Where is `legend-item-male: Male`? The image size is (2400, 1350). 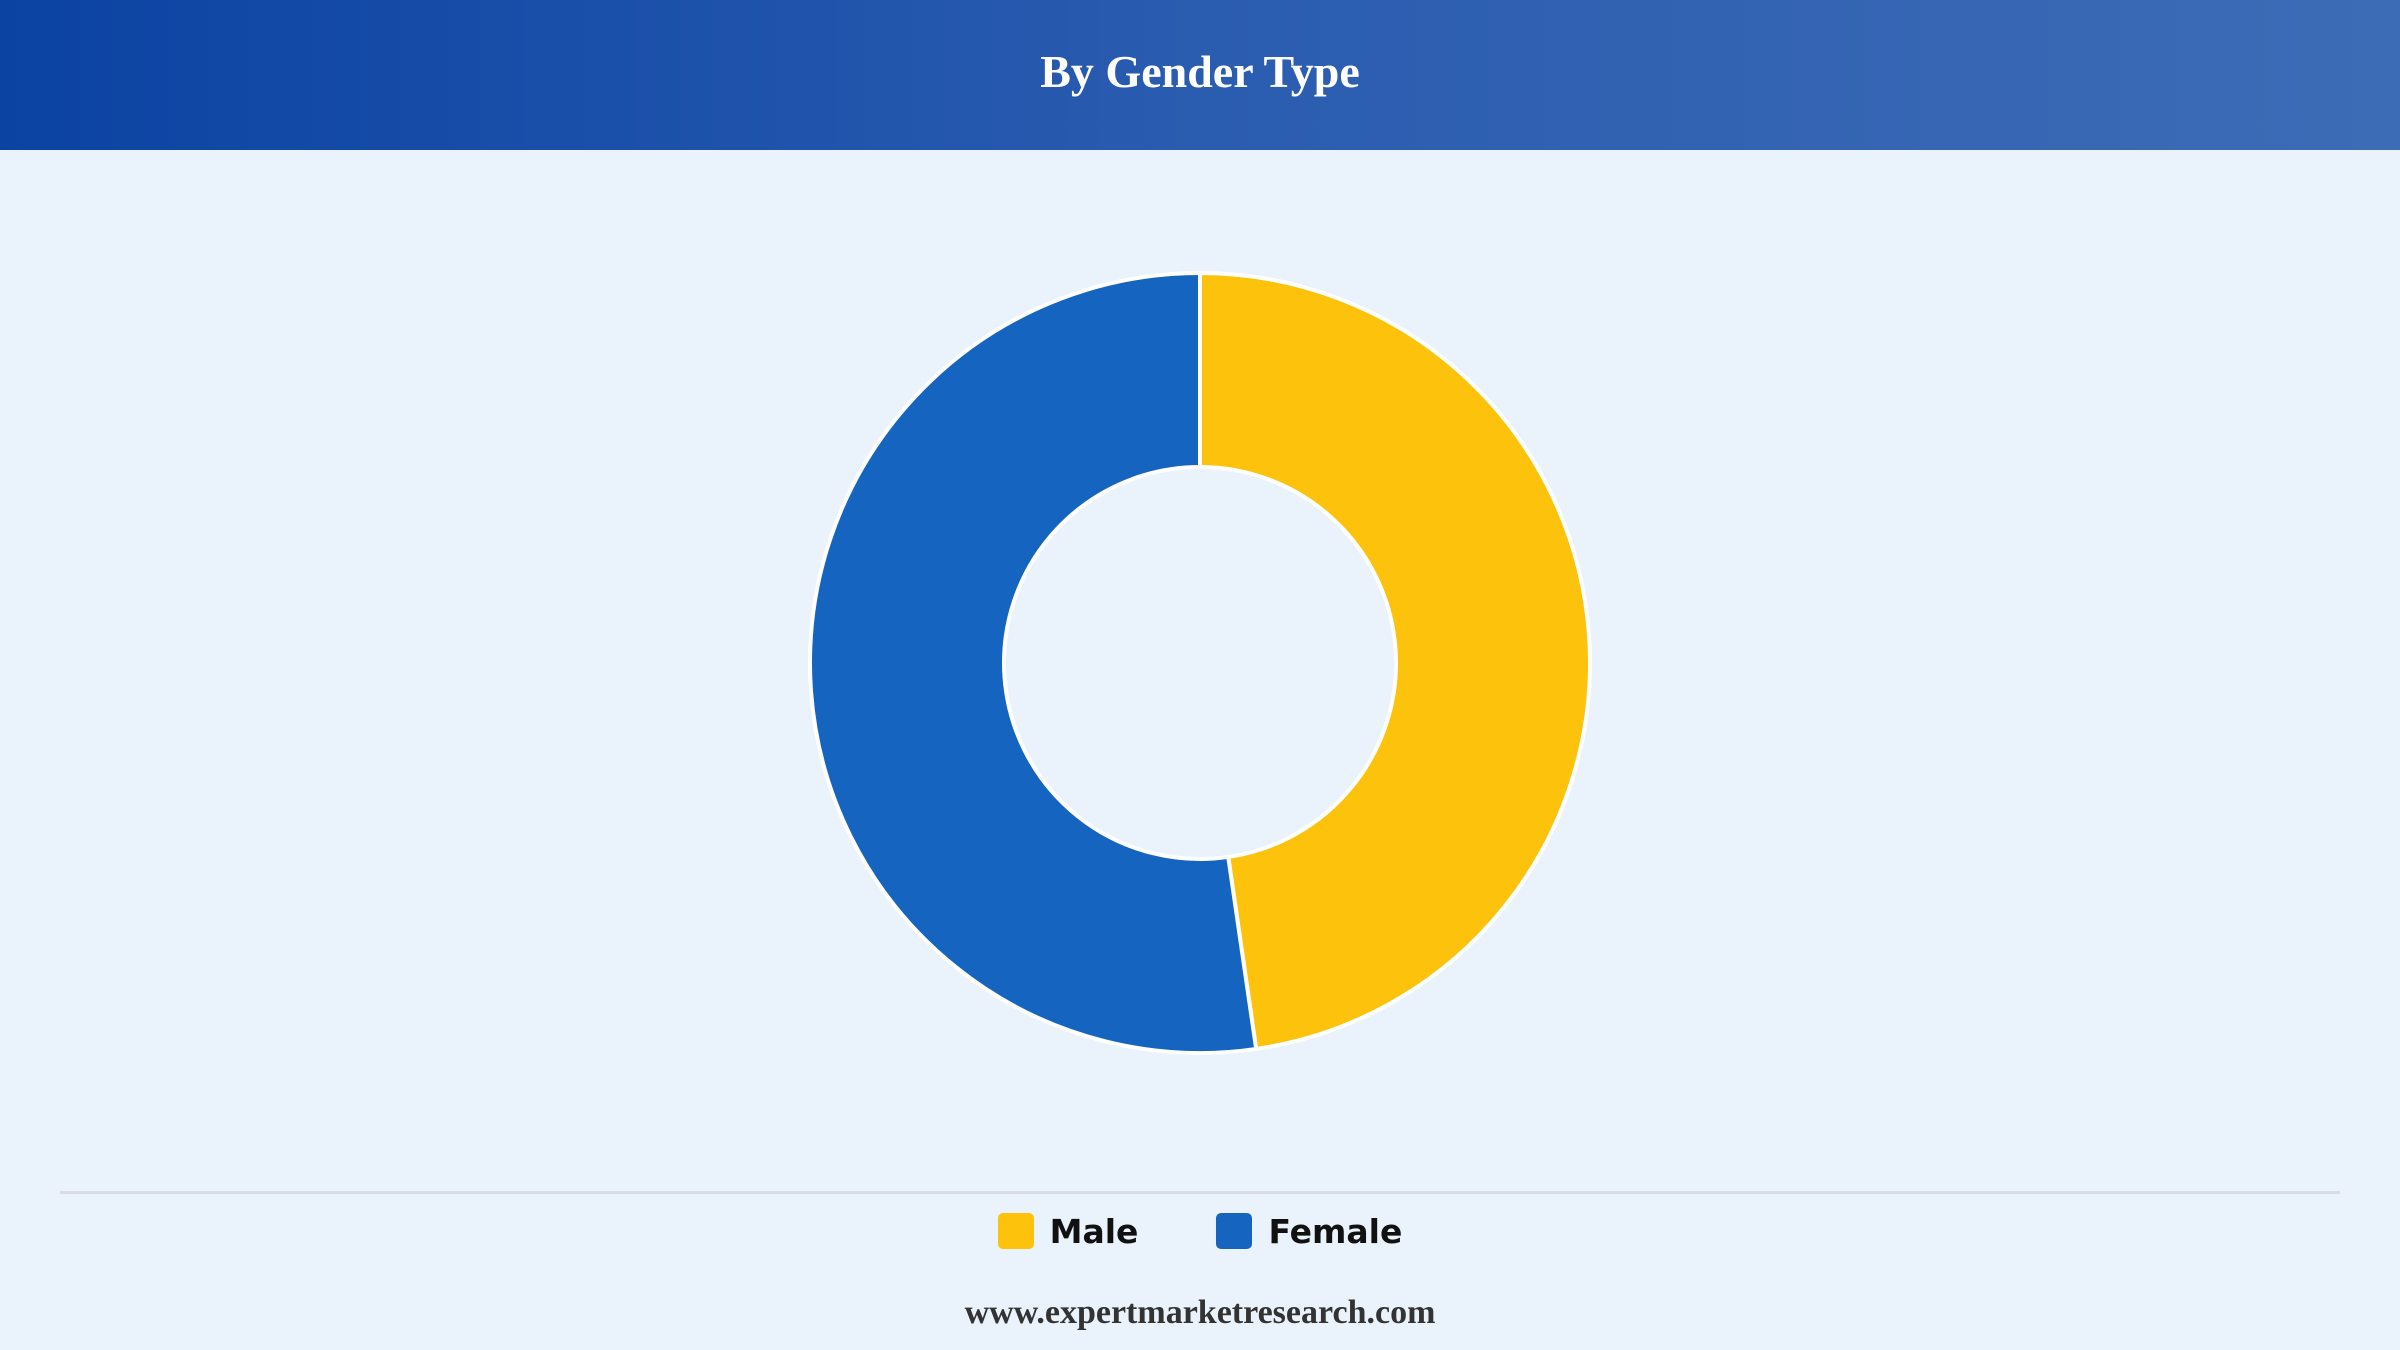 legend-item-male: Male is located at coordinates (1068, 1231).